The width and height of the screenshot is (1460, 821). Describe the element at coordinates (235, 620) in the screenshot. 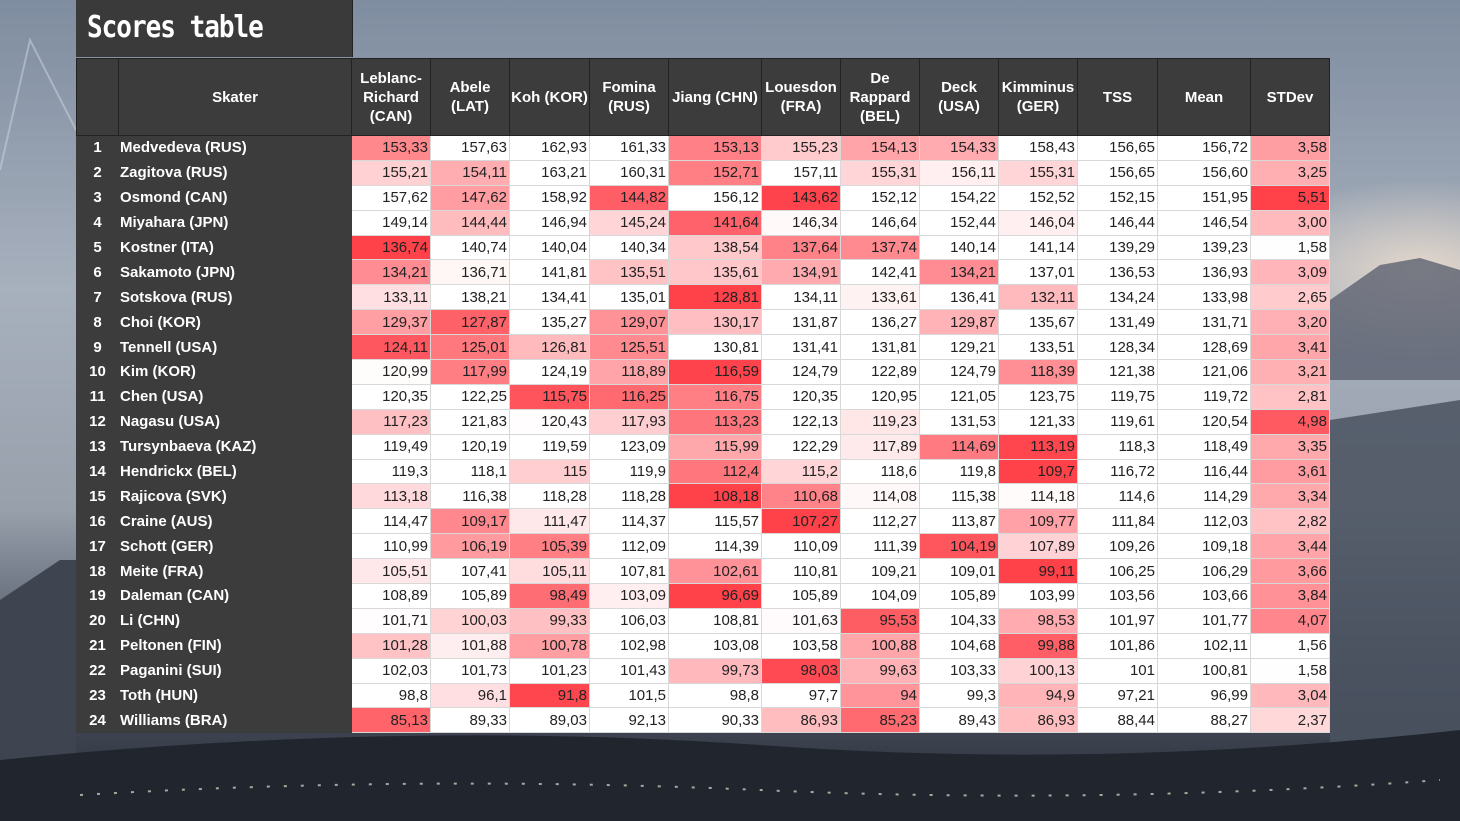

I see `skater-name-cell: Li (CHN)` at that location.